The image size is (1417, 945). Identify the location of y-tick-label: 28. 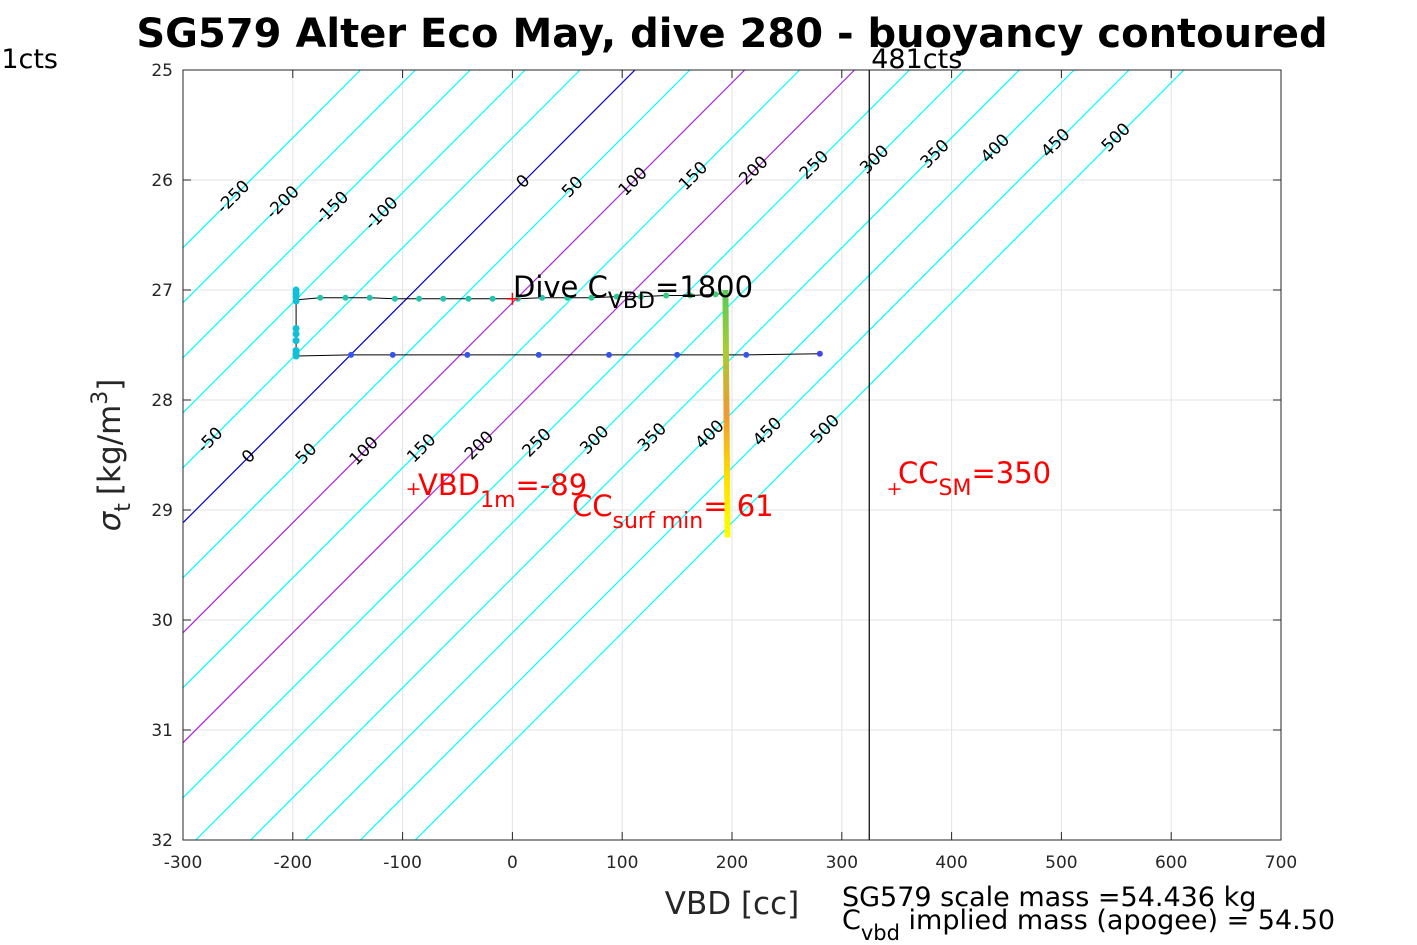
(162, 401).